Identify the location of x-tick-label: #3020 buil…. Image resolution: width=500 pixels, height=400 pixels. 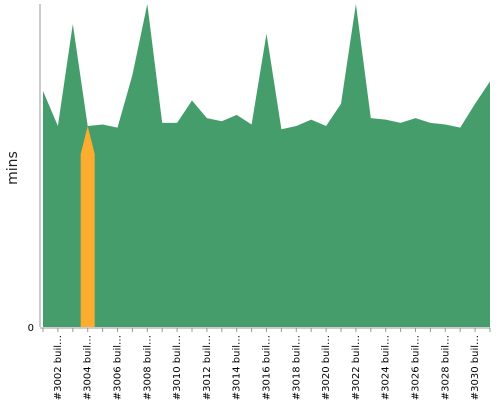
(326, 367).